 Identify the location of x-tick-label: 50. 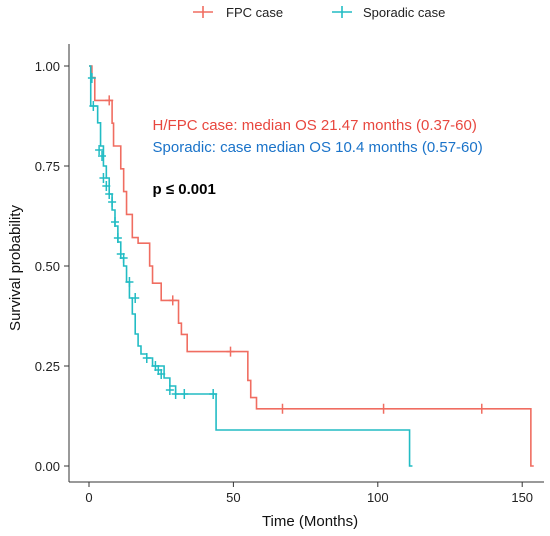
(233, 497).